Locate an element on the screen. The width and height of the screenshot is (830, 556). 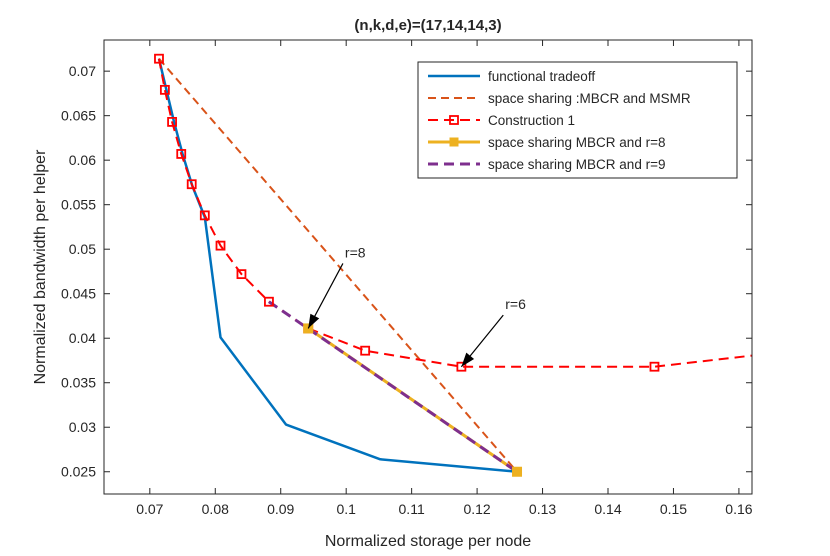
y-tick-label: 0.035 is located at coordinates (78, 383).